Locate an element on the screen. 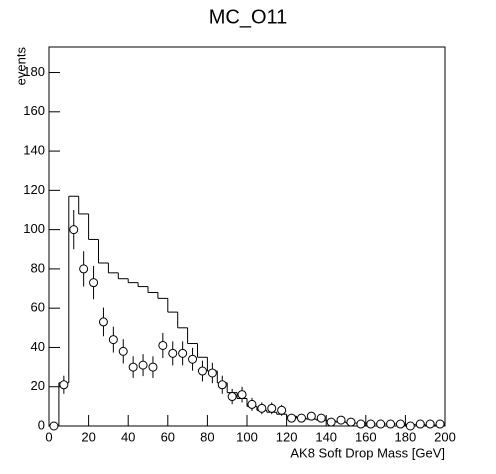 The image size is (496, 474). x-tick-label: 200 is located at coordinates (445, 436).